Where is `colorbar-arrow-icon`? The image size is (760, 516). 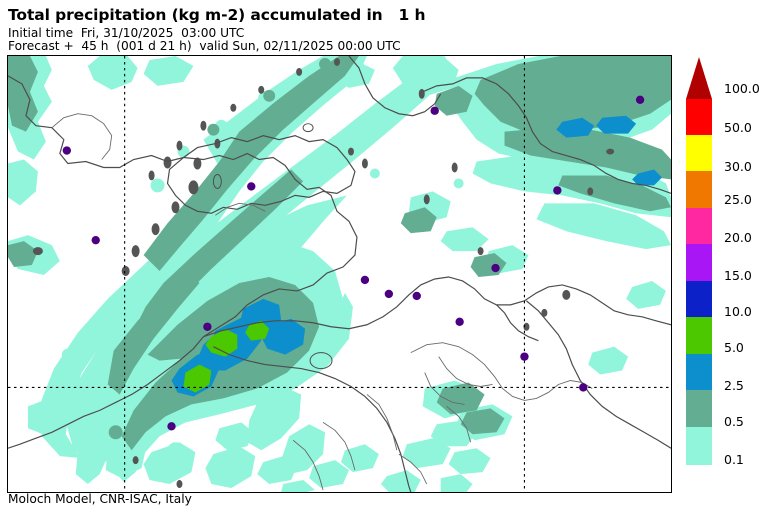 colorbar-arrow-icon is located at coordinates (699, 78).